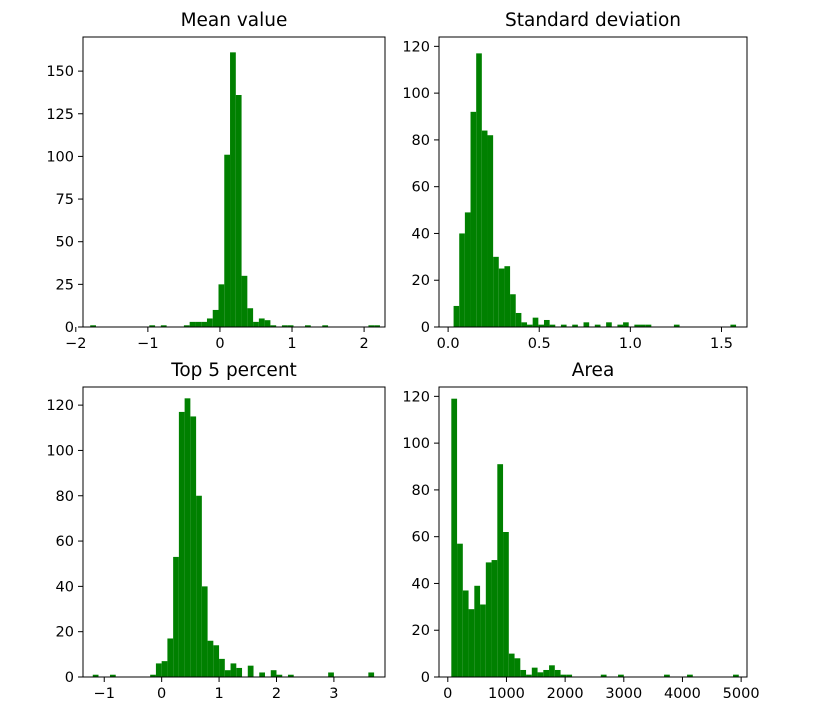 The width and height of the screenshot is (830, 712). What do you see at coordinates (506, 694) in the screenshot?
I see `x-tick-label: 1000` at bounding box center [506, 694].